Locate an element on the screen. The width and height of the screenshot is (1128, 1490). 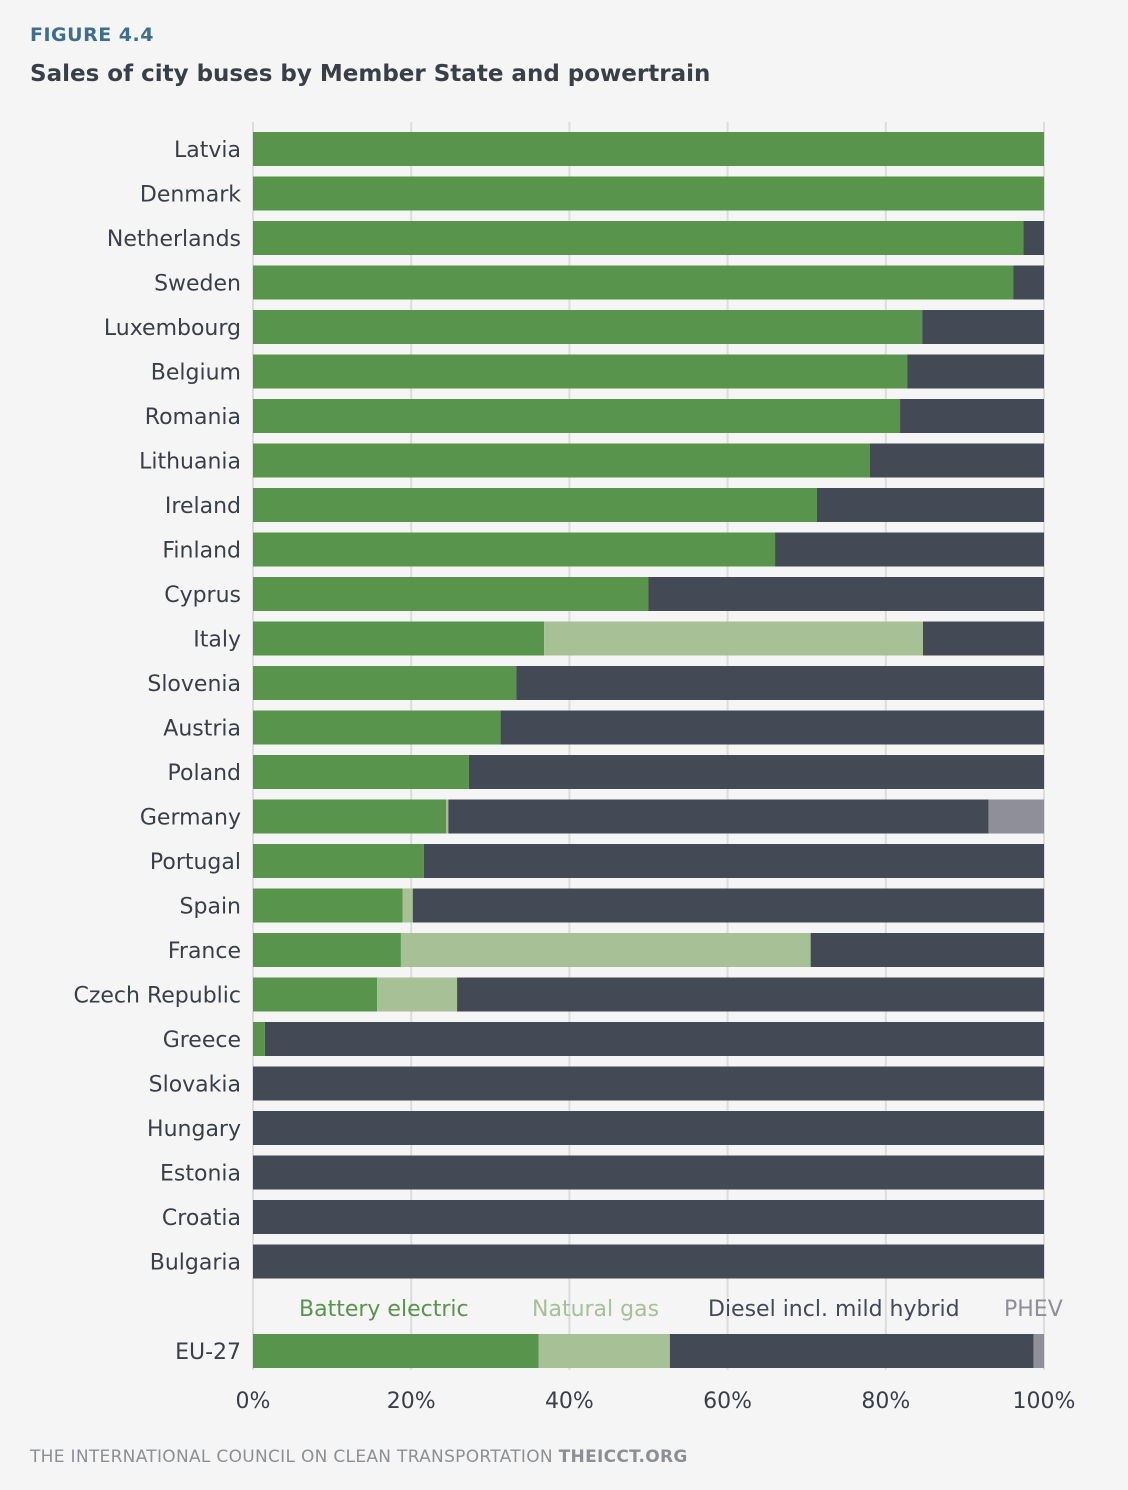
x-tick-label: 80% is located at coordinates (885, 1401).